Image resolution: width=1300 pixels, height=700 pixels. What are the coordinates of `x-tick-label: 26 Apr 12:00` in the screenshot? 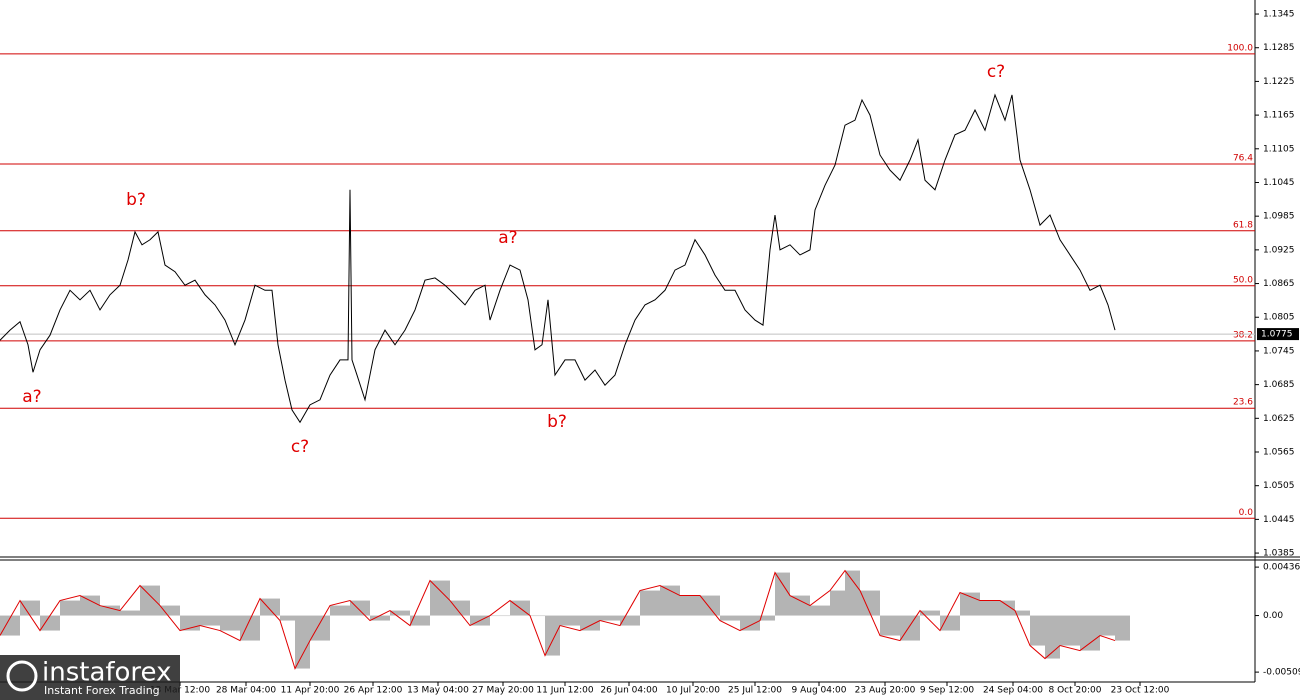 It's located at (373, 691).